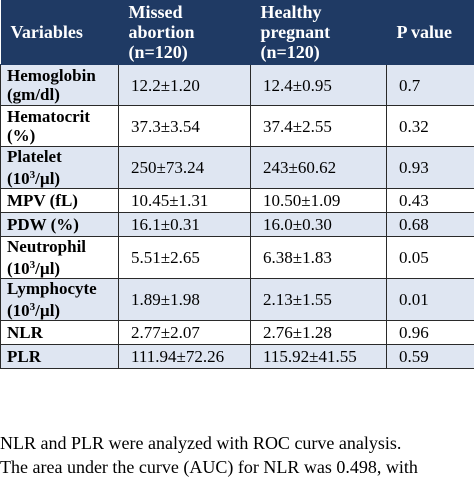 The width and height of the screenshot is (474, 484). Describe the element at coordinates (184, 332) in the screenshot. I see `missed-value-cell: 2.77±2.07` at that location.